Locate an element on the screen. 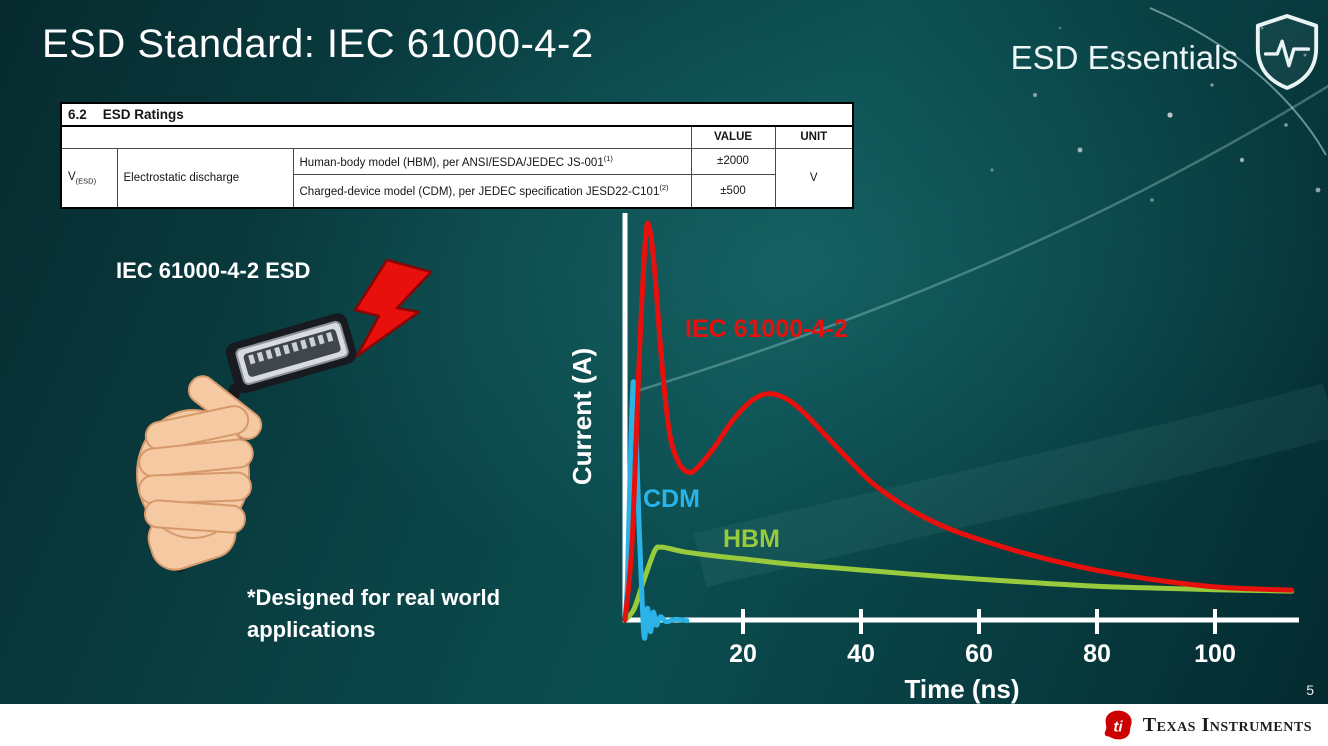 The height and width of the screenshot is (746, 1328). x-tick-label: 80 is located at coordinates (1097, 654).